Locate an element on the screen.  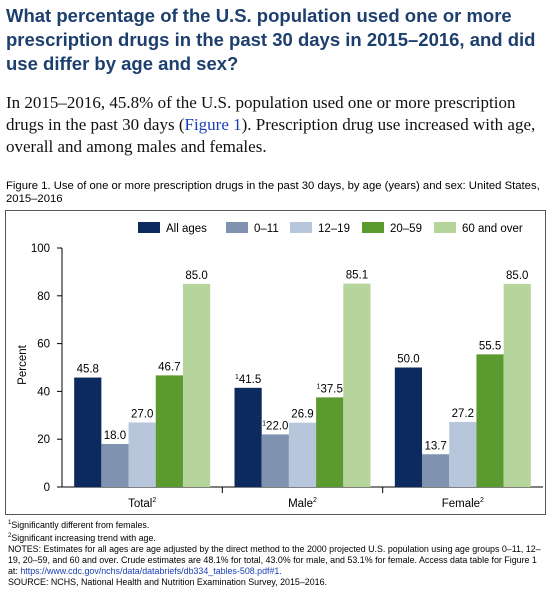
value-label: 50.0 is located at coordinates (408, 360).